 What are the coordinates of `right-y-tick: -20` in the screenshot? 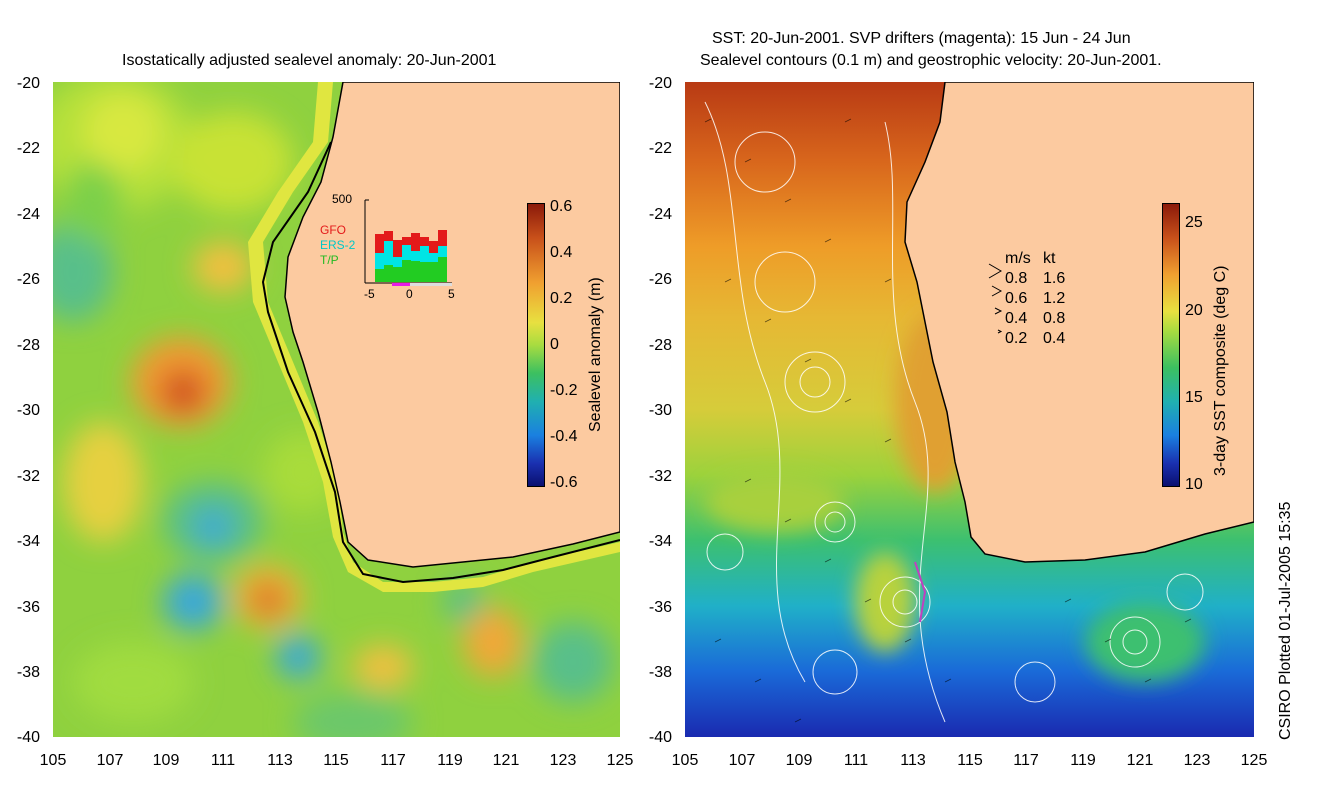 It's located at (660, 83).